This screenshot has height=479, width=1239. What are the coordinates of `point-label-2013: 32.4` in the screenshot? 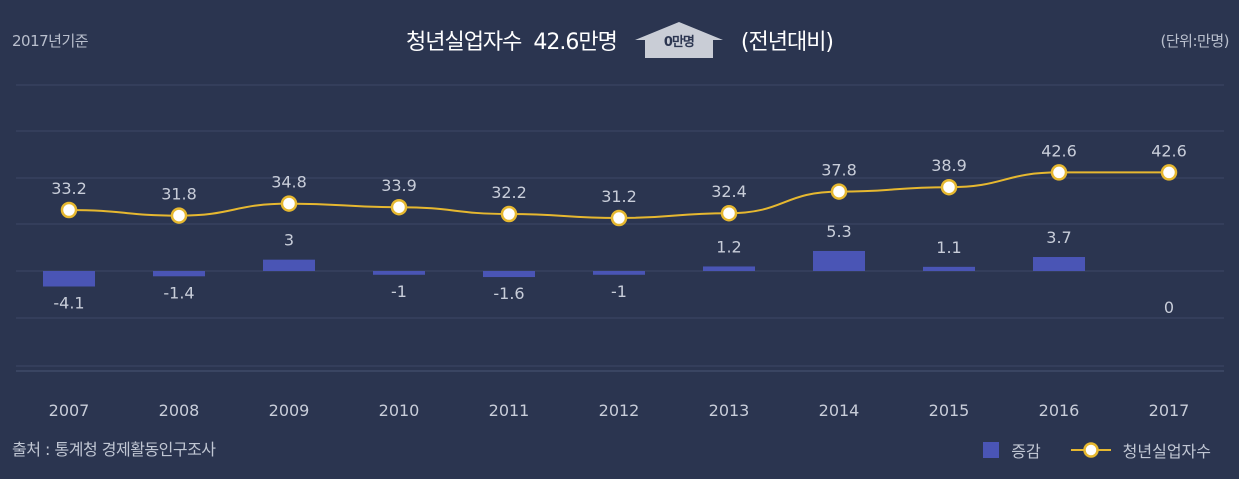 It's located at (729, 191).